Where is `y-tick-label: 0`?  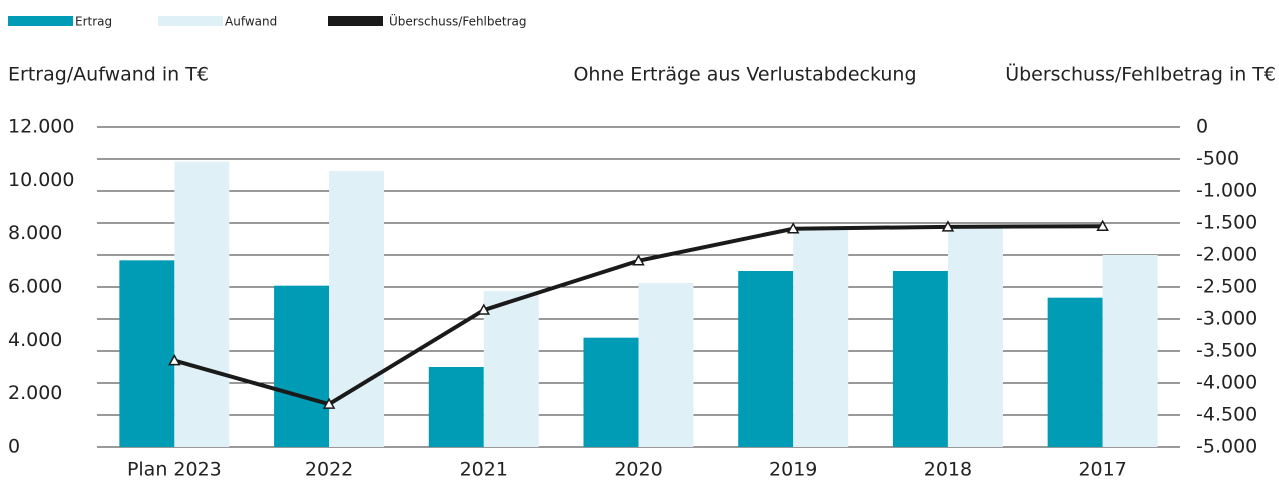 y-tick-label: 0 is located at coordinates (14, 447).